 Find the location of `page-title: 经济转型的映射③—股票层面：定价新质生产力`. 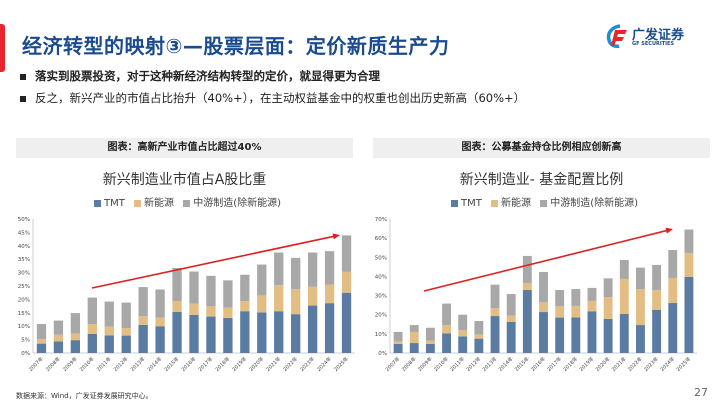

page-title: 经济转型的映射③—股票层面：定价新质生产力 is located at coordinates (236, 46).